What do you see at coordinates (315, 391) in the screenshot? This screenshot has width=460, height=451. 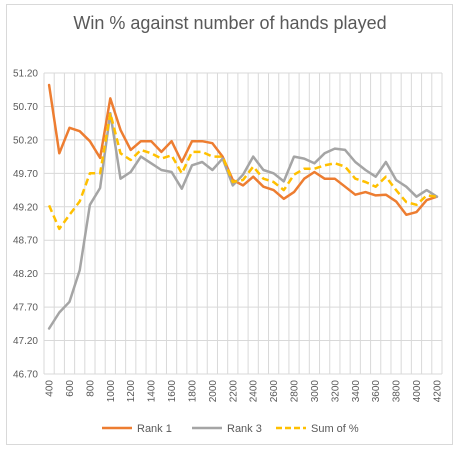 I see `x-tick-label: 3000` at bounding box center [315, 391].